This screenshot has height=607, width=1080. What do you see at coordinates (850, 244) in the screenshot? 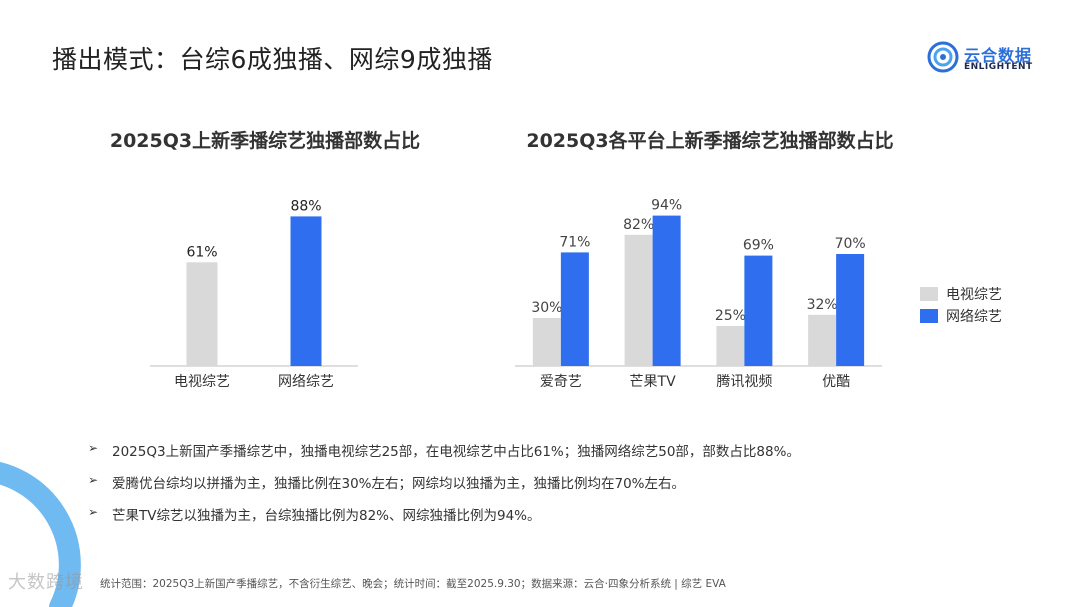
I see `chart-2-data-label: 70%` at bounding box center [850, 244].